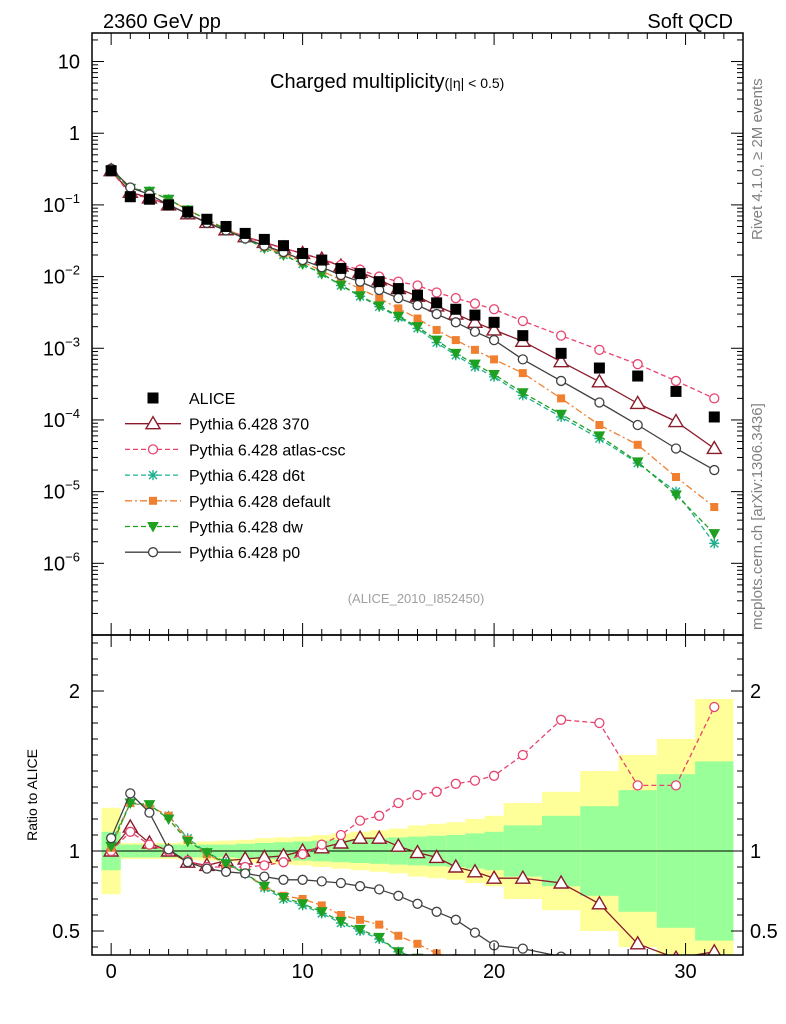 The height and width of the screenshot is (1024, 786). Describe the element at coordinates (475, 83) in the screenshot. I see `chart-title-suffix: (|η| < 0.5)` at that location.